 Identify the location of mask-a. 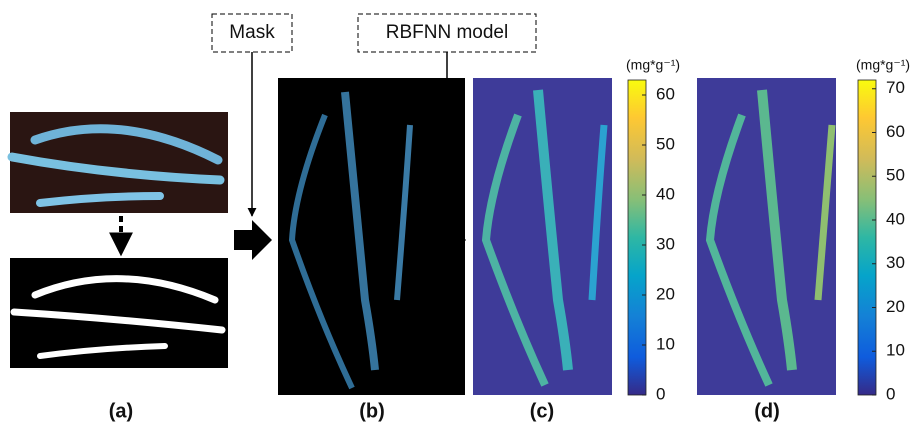
(119, 313).